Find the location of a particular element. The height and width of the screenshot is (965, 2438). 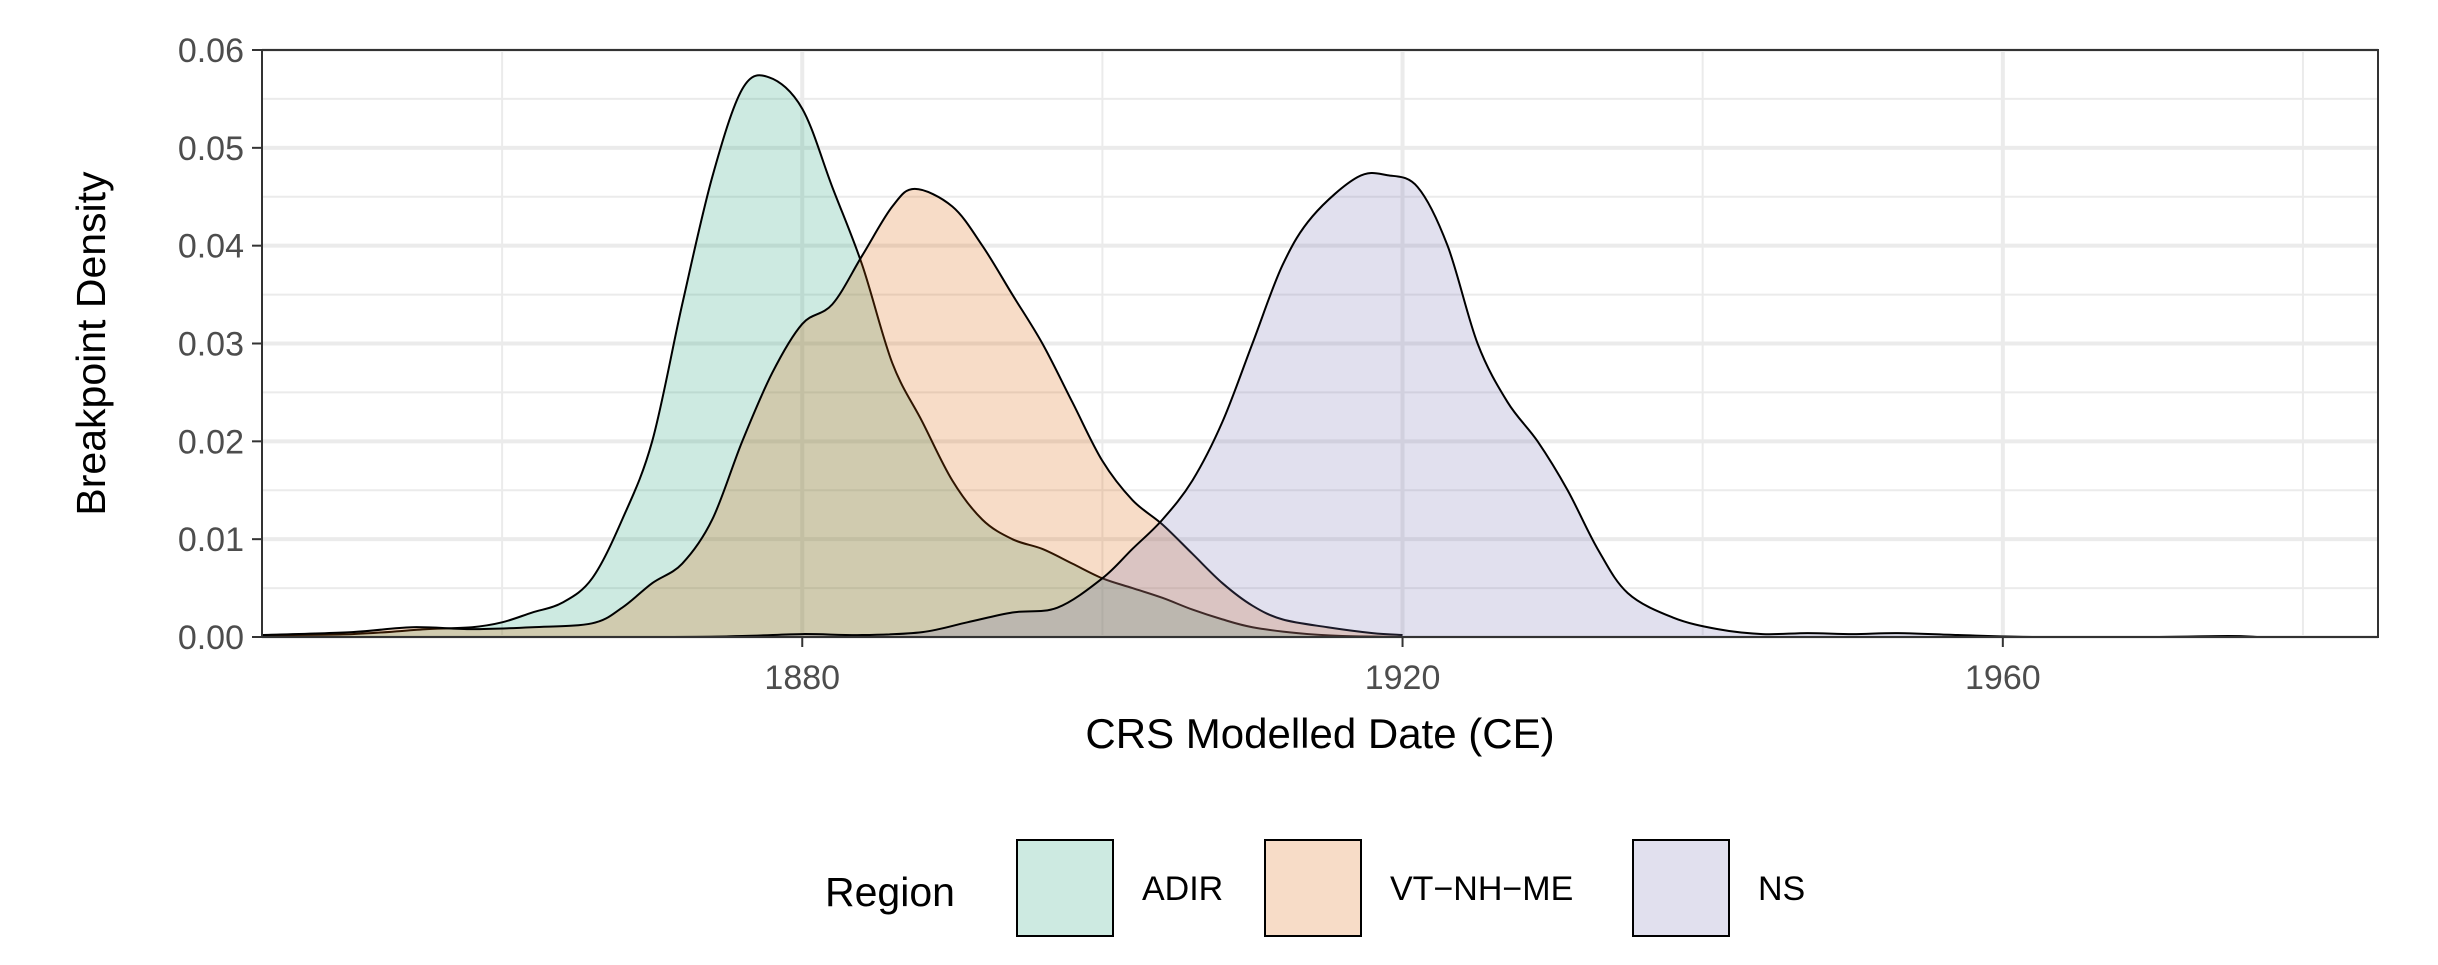

legend-key-vt-nh-me is located at coordinates (1313, 888).